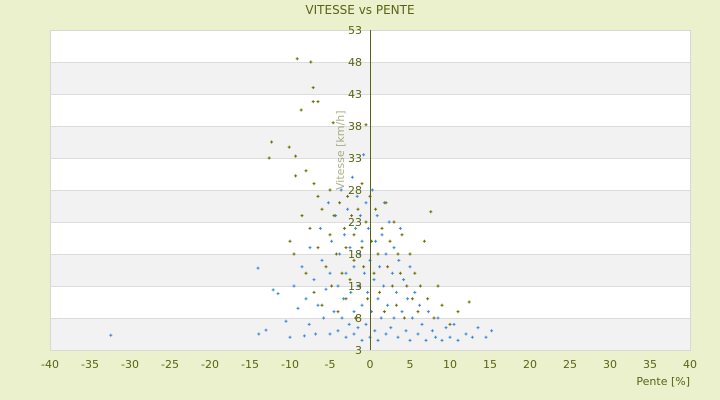  I want to click on x-tick-label: 30, so click(610, 364).